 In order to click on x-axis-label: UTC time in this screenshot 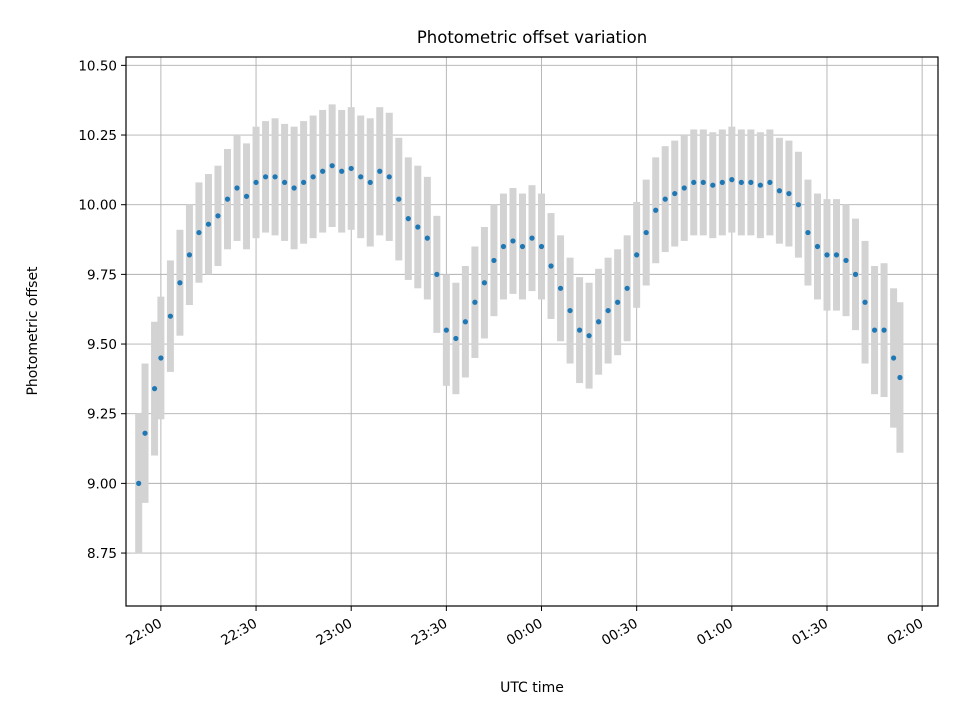, I will do `click(532, 688)`.